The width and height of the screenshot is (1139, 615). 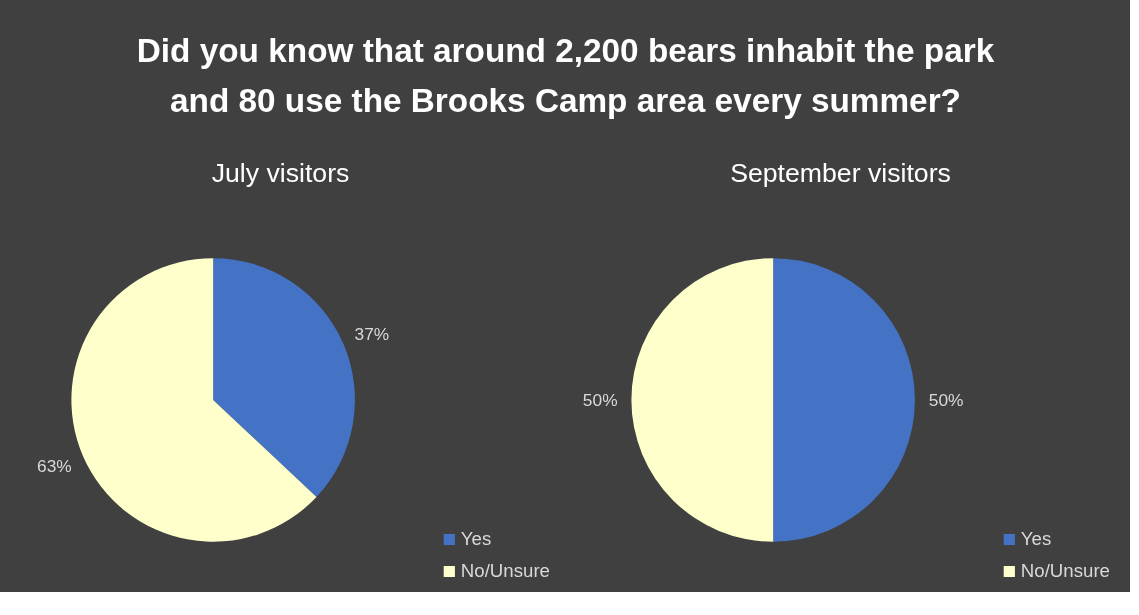 What do you see at coordinates (372, 334) in the screenshot?
I see `data-label: 37%` at bounding box center [372, 334].